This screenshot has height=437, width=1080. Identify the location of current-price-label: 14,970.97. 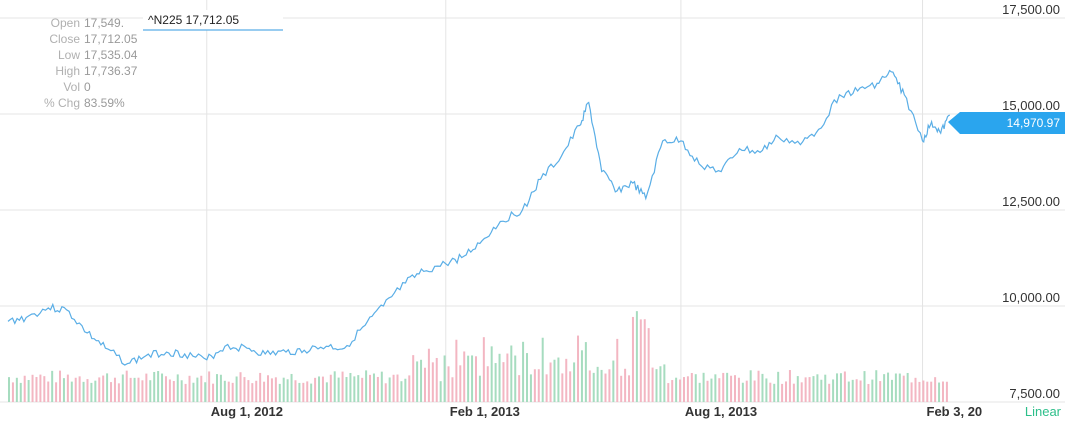
(1034, 123).